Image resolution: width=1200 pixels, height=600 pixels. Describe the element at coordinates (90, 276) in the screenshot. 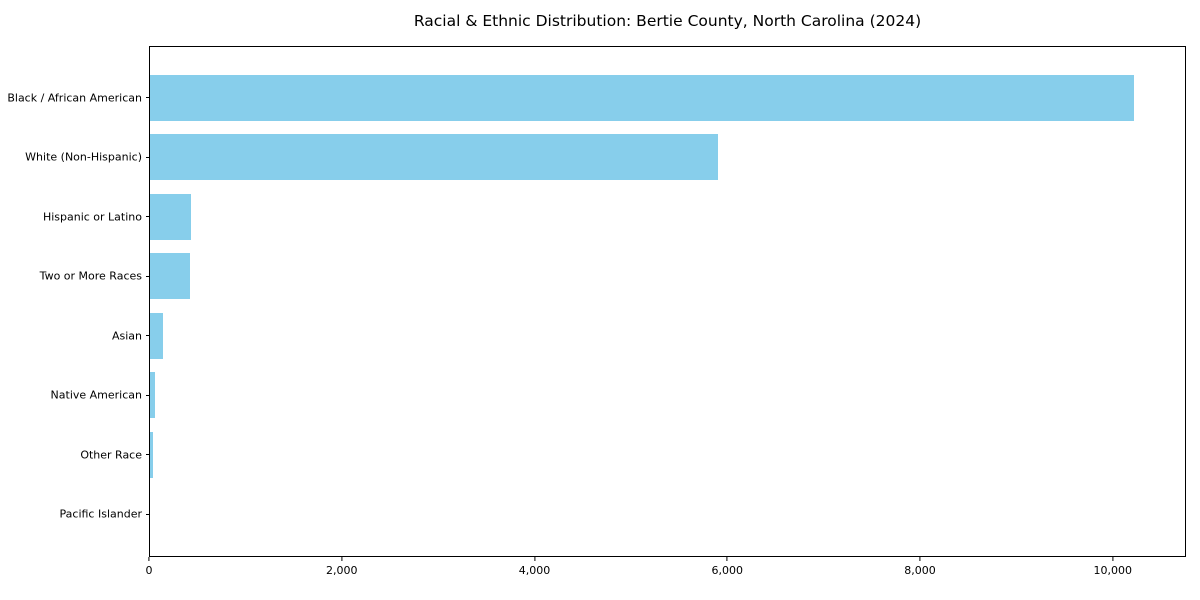

I see `category-label: Two or More Races` at that location.